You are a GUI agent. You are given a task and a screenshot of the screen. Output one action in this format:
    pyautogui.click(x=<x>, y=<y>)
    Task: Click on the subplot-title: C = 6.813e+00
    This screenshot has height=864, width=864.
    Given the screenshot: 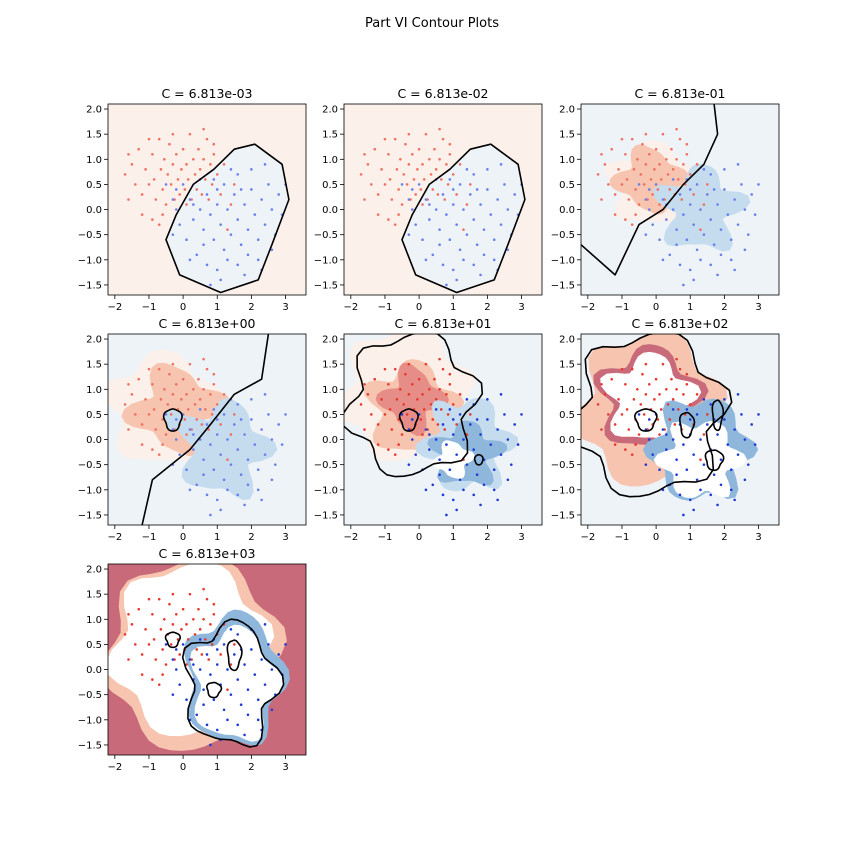 What is the action you would take?
    pyautogui.click(x=206, y=323)
    